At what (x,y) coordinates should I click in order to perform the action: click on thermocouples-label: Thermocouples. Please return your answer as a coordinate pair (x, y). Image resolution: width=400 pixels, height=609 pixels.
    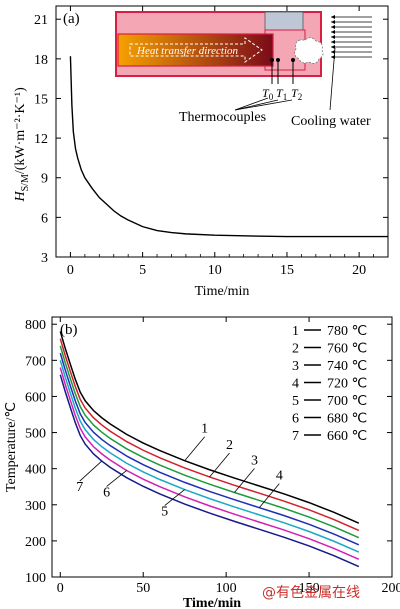
    Looking at the image, I should click on (222, 117).